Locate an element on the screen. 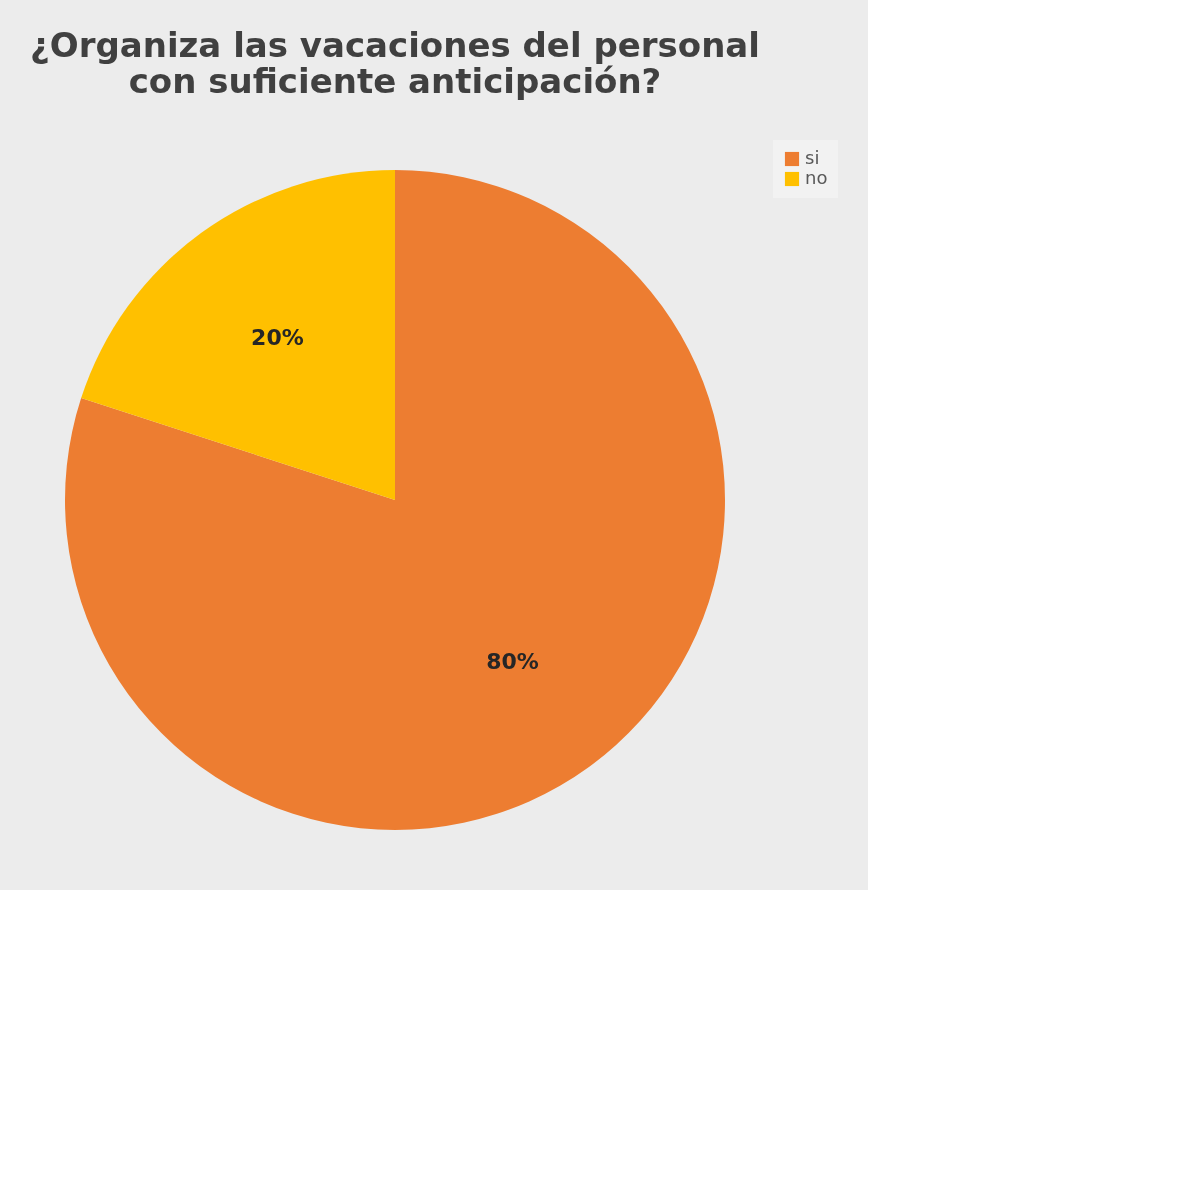 Image resolution: width=1200 pixels, height=1200 pixels. chart-title: ¿Organiza las vacaciones del personal con suficiente anticipación? is located at coordinates (395, 63).